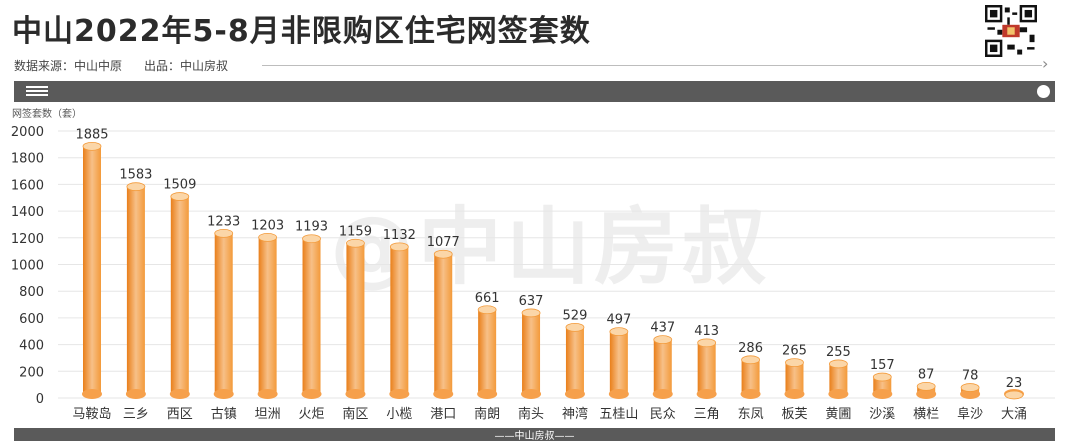  Describe the element at coordinates (27, 266) in the screenshot. I see `y-tick-label: 1000` at that location.